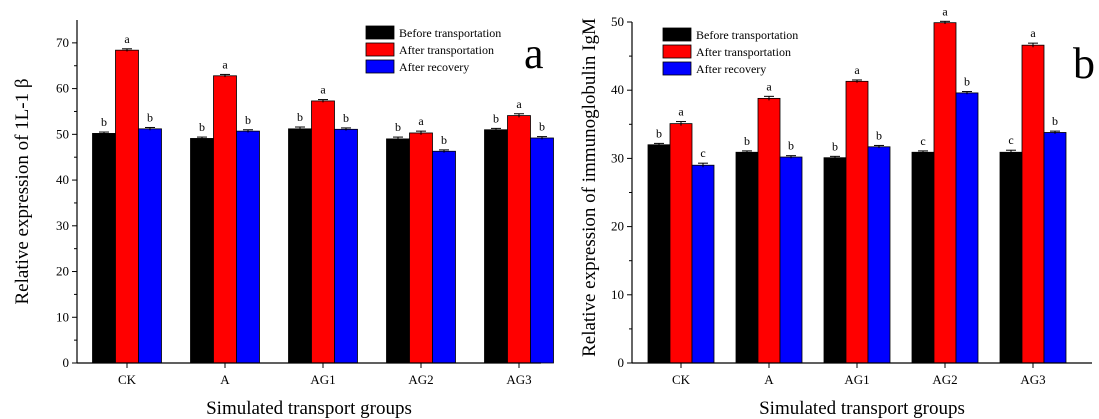  What do you see at coordinates (1084, 63) in the screenshot?
I see `panel-label: b` at bounding box center [1084, 63].